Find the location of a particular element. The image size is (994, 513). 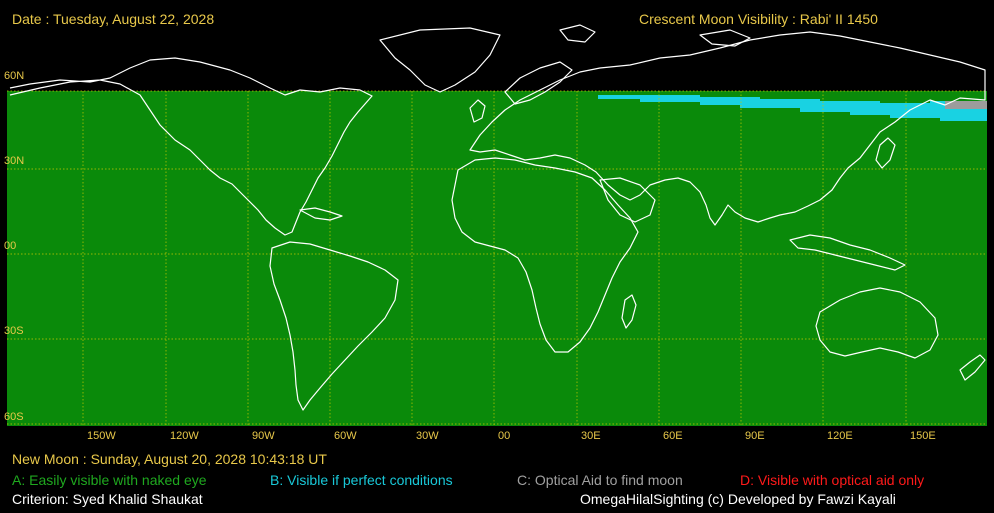

sea-islands-coast is located at coordinates (847, 252).